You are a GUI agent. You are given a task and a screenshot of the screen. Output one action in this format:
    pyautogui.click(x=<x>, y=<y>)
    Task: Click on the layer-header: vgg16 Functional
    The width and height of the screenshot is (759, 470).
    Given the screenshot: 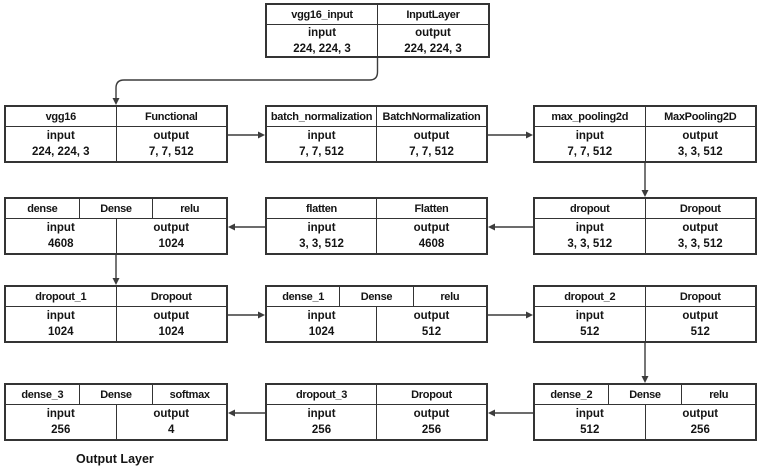 What is the action you would take?
    pyautogui.click(x=116, y=117)
    